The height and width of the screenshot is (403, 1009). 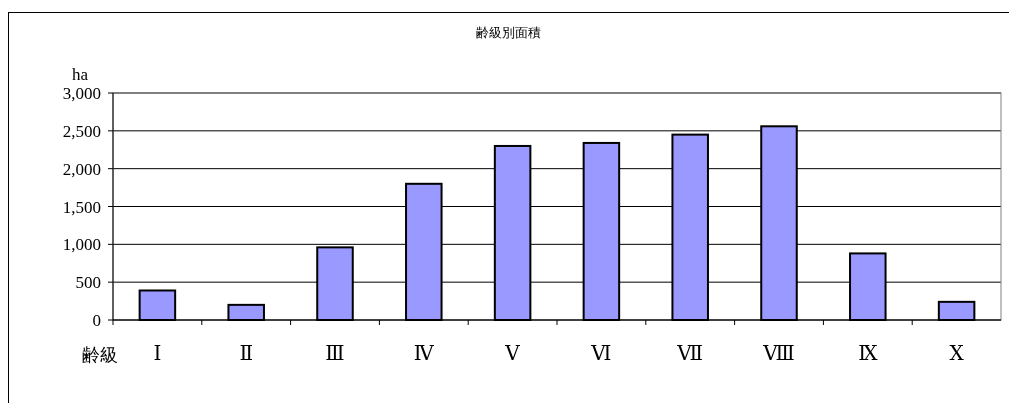 What do you see at coordinates (96, 320) in the screenshot?
I see `y-tick-label: 0` at bounding box center [96, 320].